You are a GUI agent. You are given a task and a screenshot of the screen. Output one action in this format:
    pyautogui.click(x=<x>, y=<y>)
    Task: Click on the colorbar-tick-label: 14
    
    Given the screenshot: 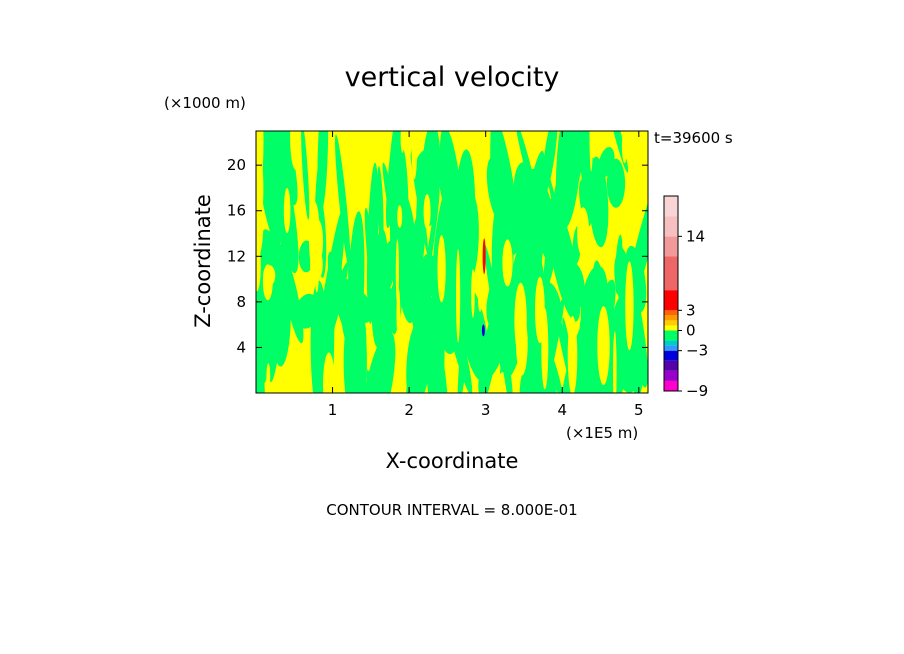 What is the action you would take?
    pyautogui.click(x=695, y=236)
    